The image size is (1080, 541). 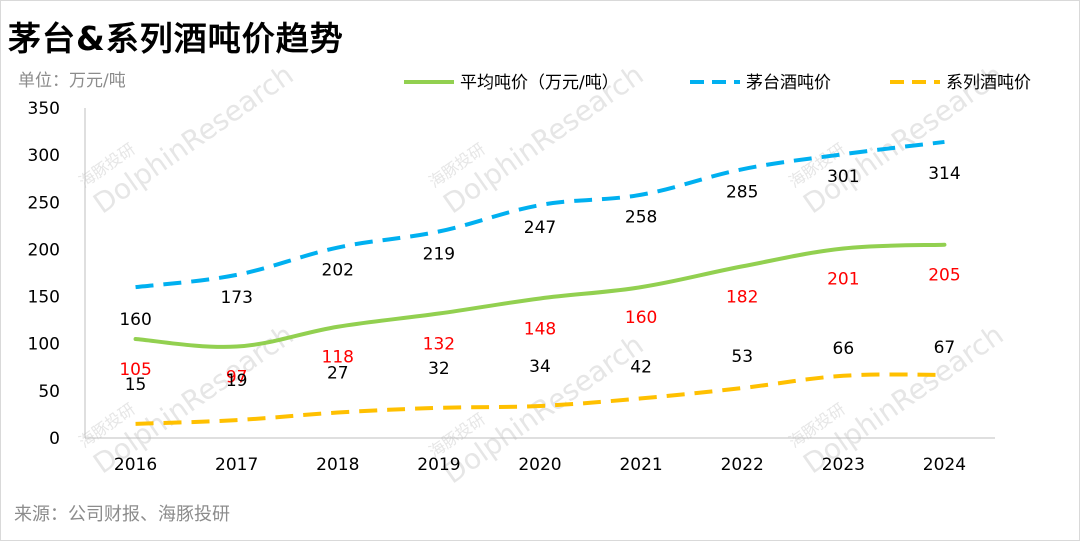 I want to click on series-data-label: 66, so click(x=844, y=349).